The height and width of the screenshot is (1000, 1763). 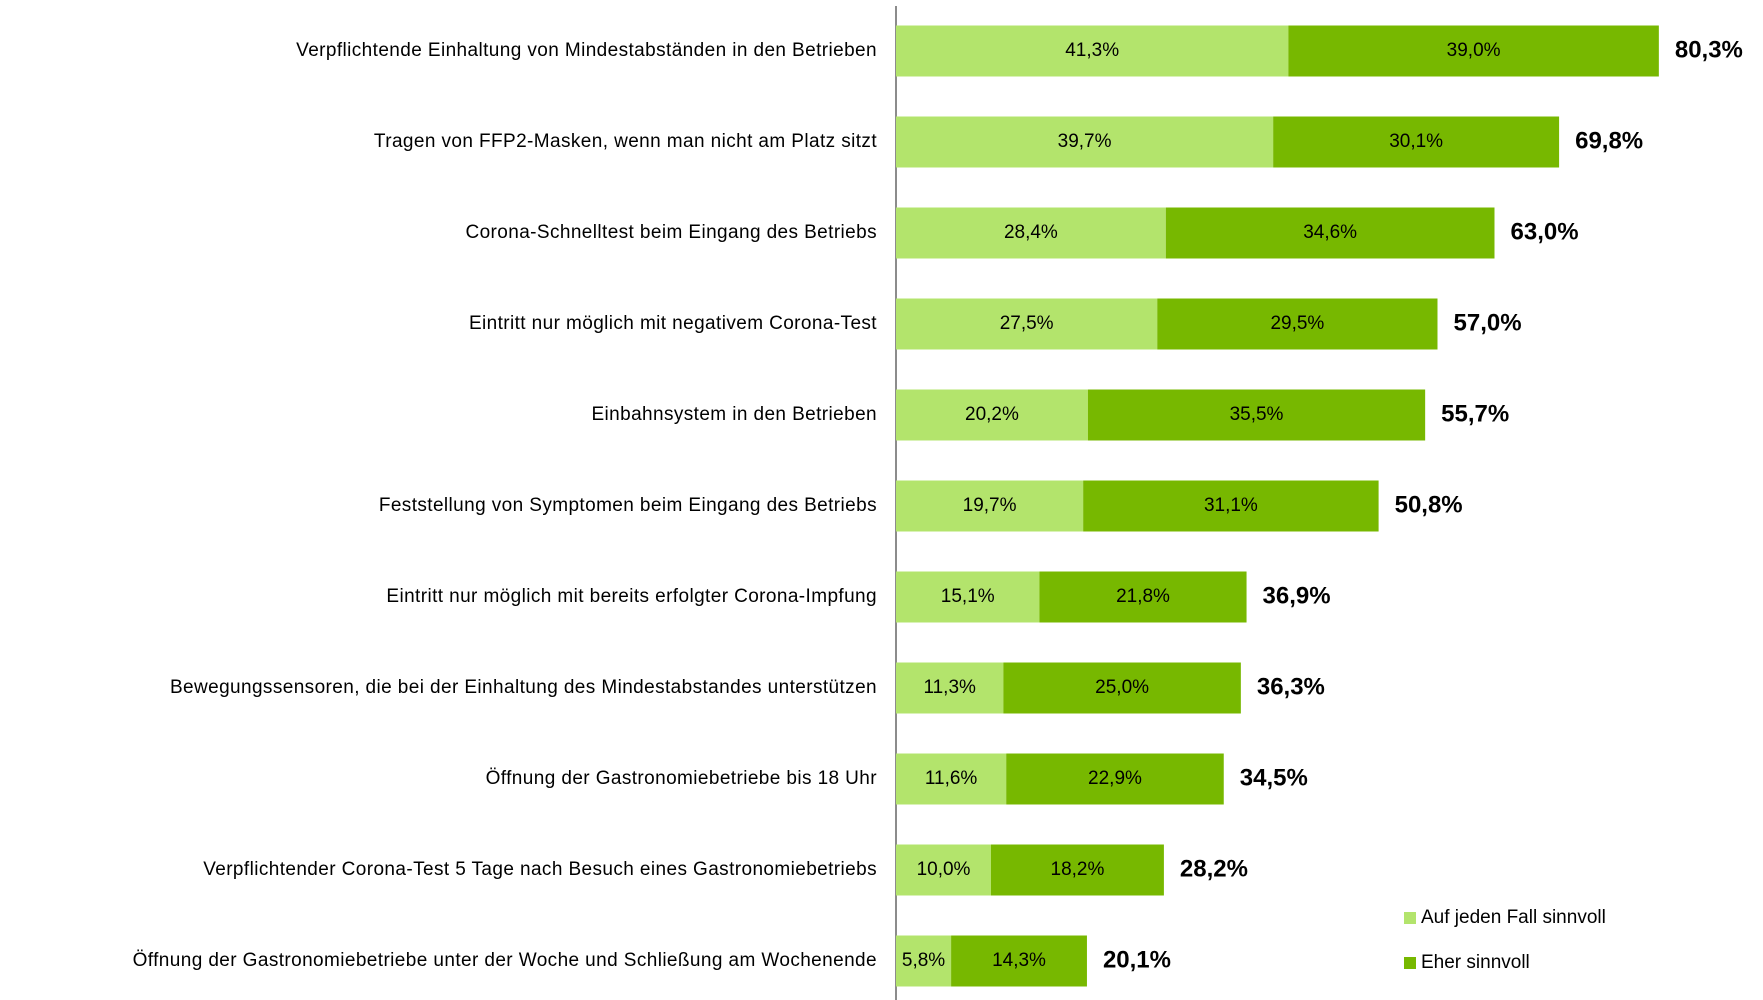 What do you see at coordinates (734, 414) in the screenshot?
I see `category-label: Einbahnsystem in den Betrieben` at bounding box center [734, 414].